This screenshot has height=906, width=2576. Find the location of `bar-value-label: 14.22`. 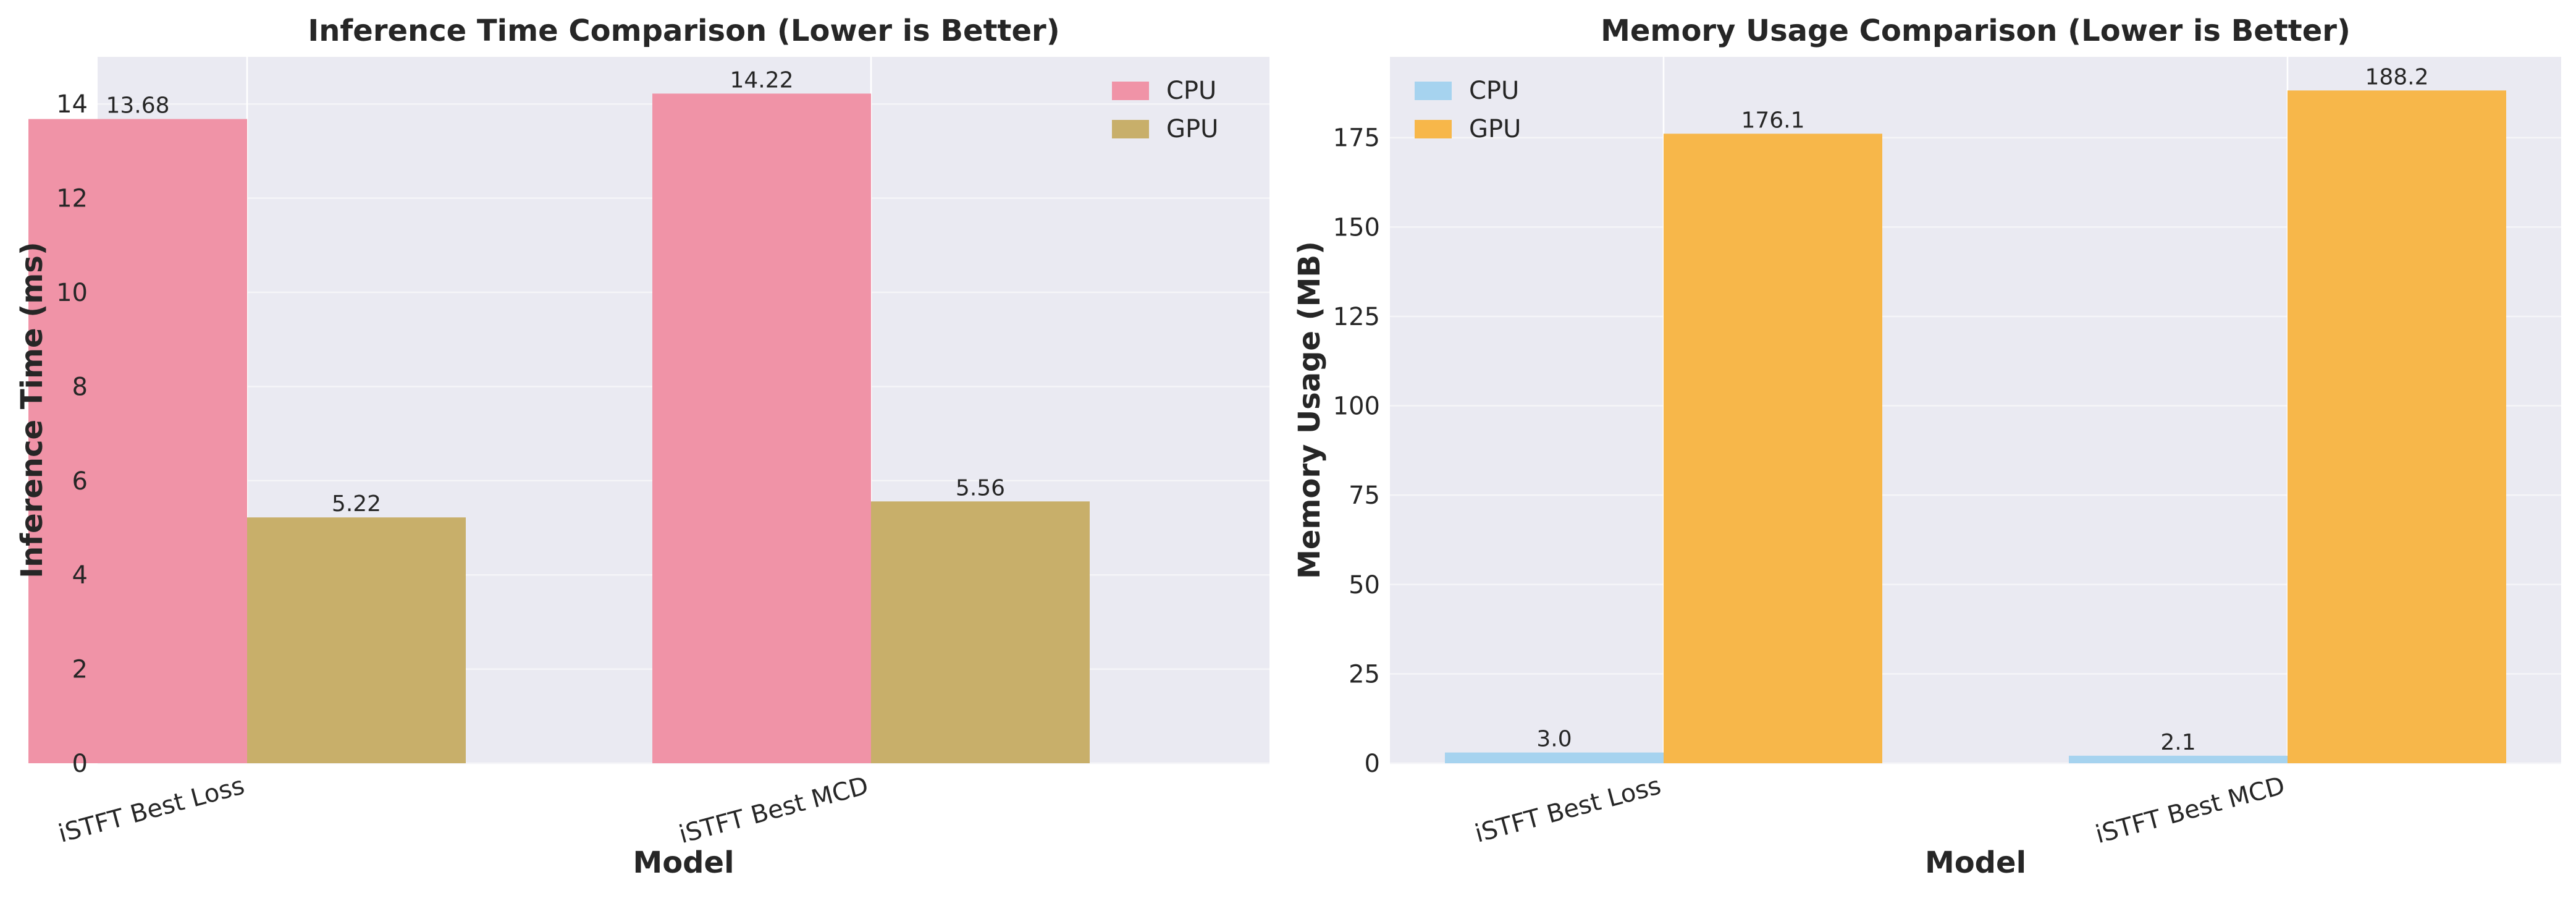

bar-value-label: 14.22 is located at coordinates (761, 80).